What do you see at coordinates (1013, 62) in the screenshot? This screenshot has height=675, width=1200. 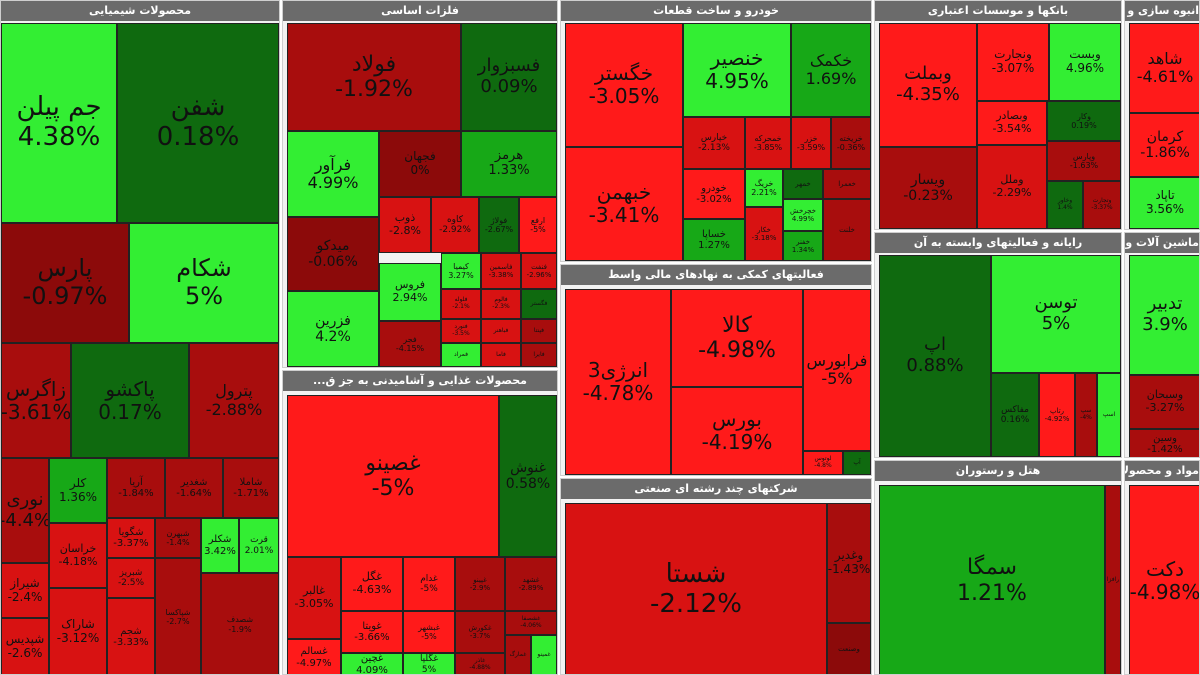 I see `stock-tile: ونجارت -3.07%` at bounding box center [1013, 62].